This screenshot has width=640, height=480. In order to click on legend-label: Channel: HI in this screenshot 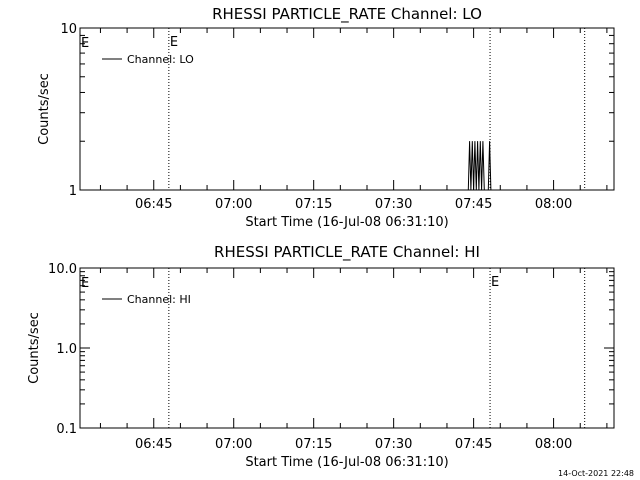, I will do `click(159, 299)`.